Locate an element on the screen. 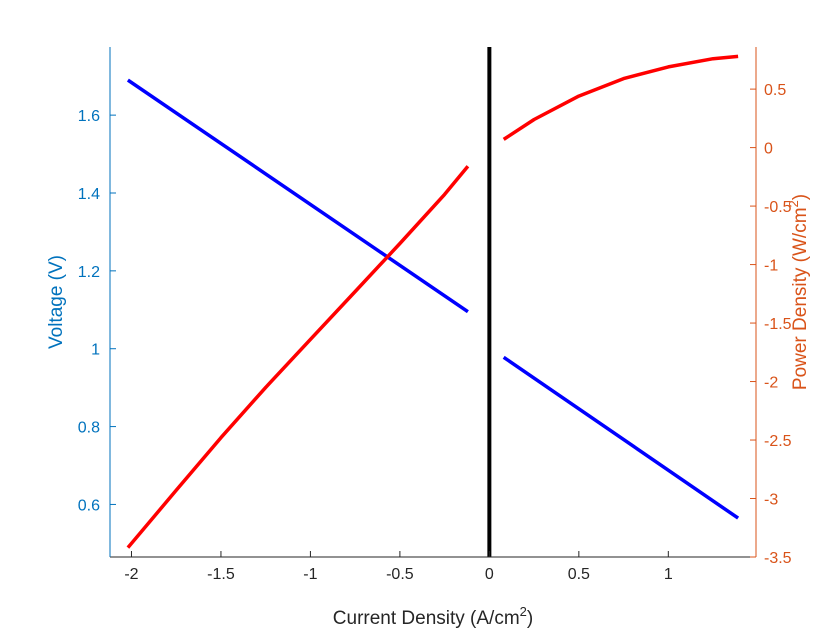 The width and height of the screenshot is (840, 630). y-axis-right-label: Power Density (W/cm2) is located at coordinates (798, 292).